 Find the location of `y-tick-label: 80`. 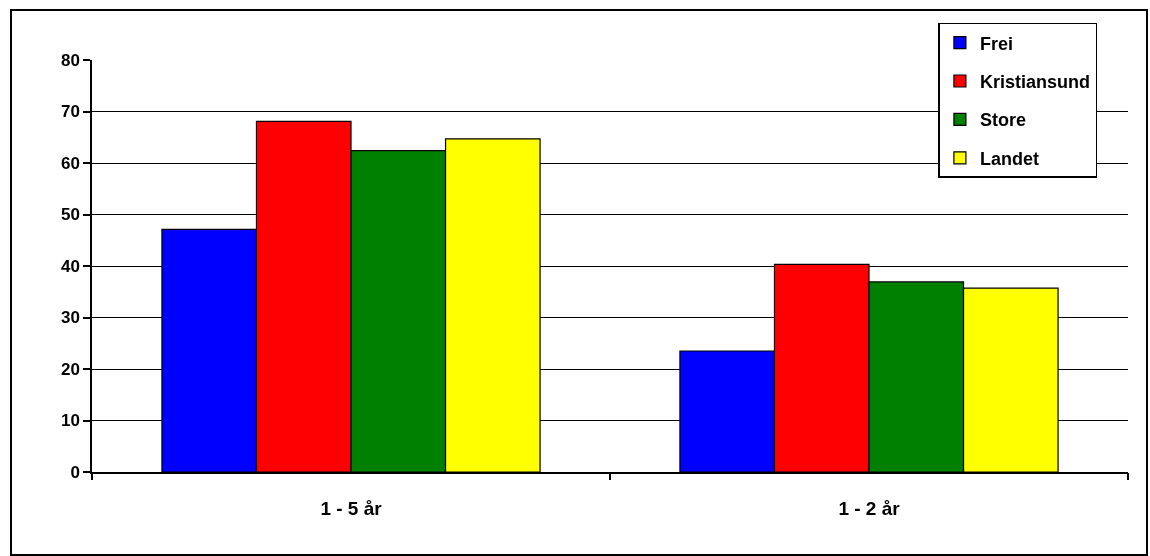

y-tick-label: 80 is located at coordinates (70, 60).